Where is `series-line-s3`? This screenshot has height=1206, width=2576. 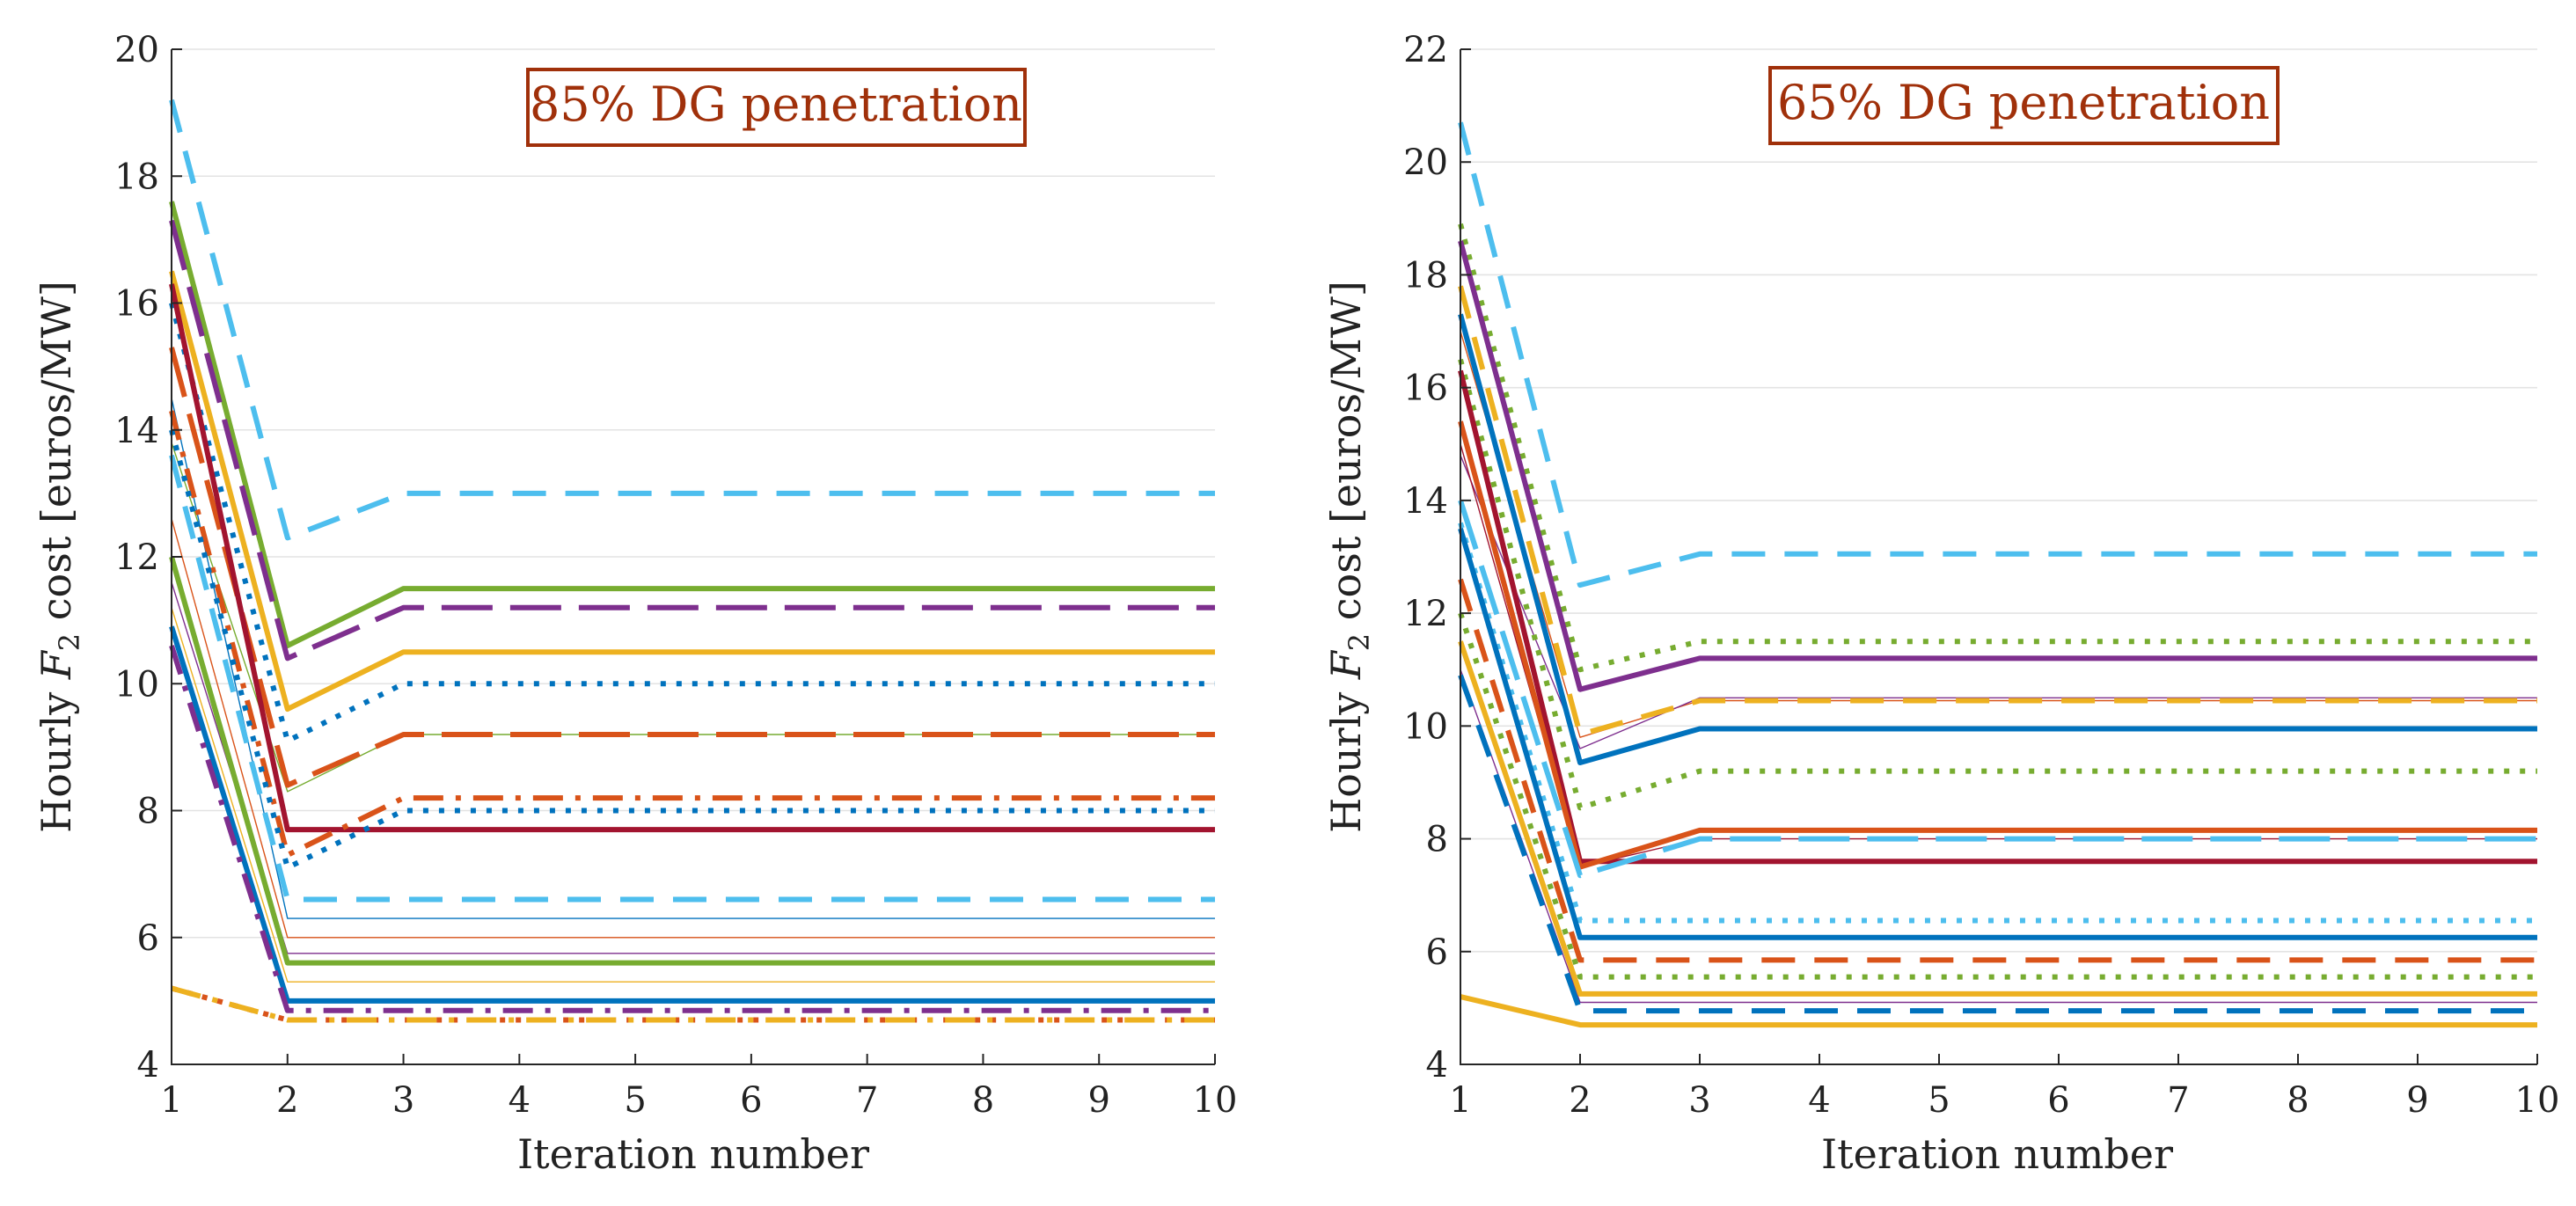 series-line-s3 is located at coordinates (692, 440).